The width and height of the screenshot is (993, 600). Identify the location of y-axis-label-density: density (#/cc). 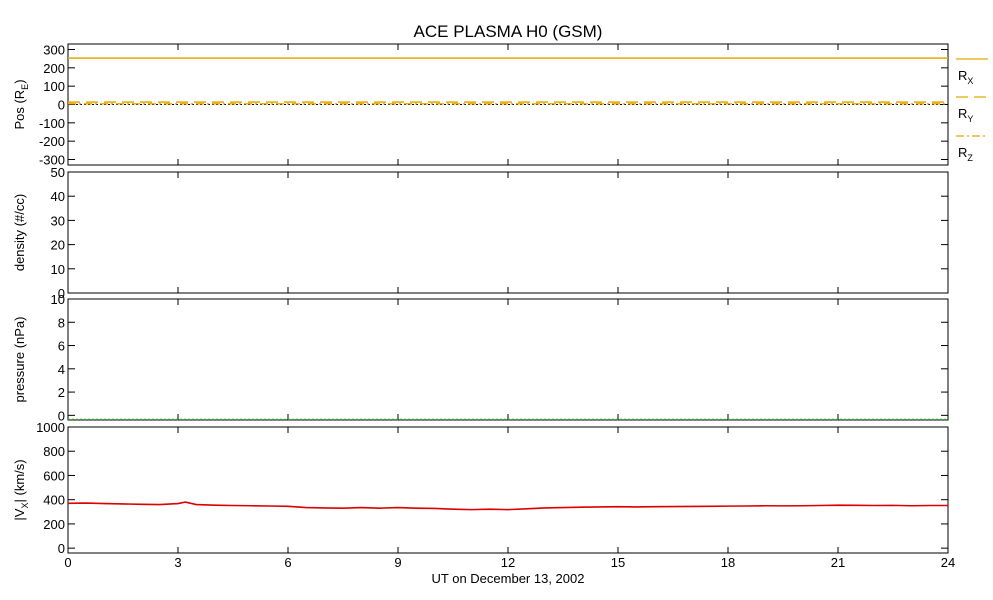
(19, 232).